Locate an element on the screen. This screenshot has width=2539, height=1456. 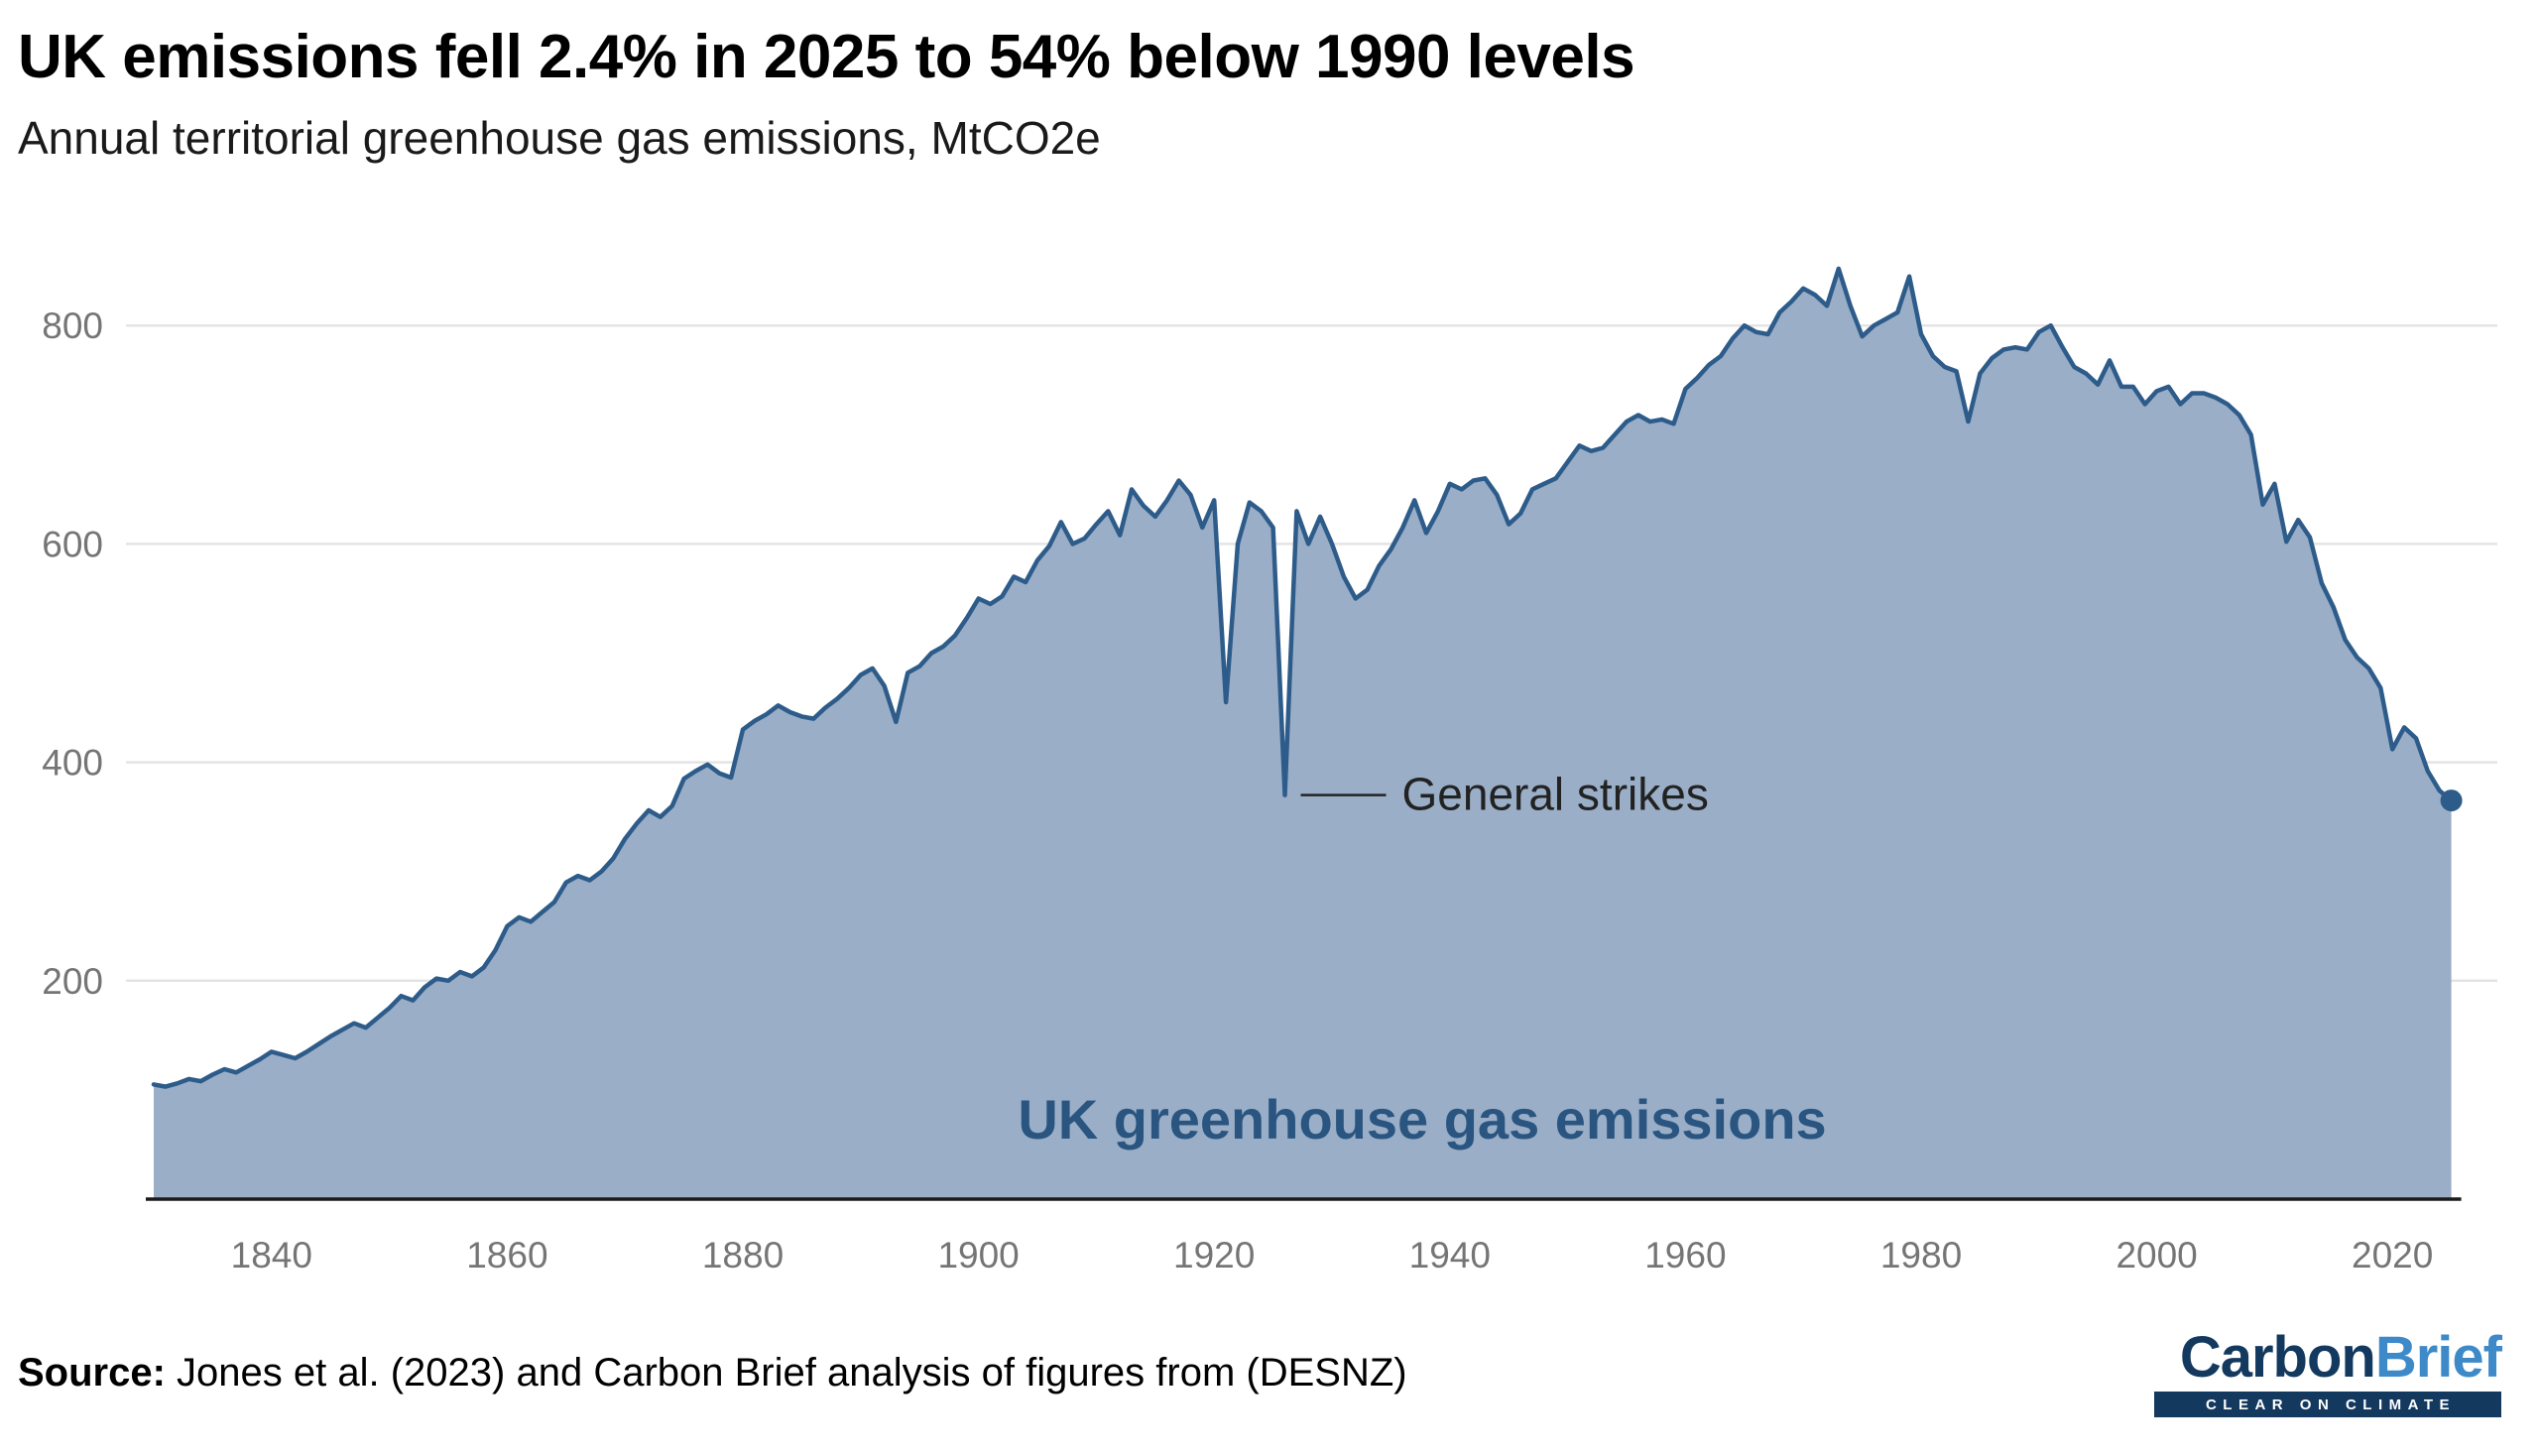
x-tick-label: 1900 is located at coordinates (978, 1255).